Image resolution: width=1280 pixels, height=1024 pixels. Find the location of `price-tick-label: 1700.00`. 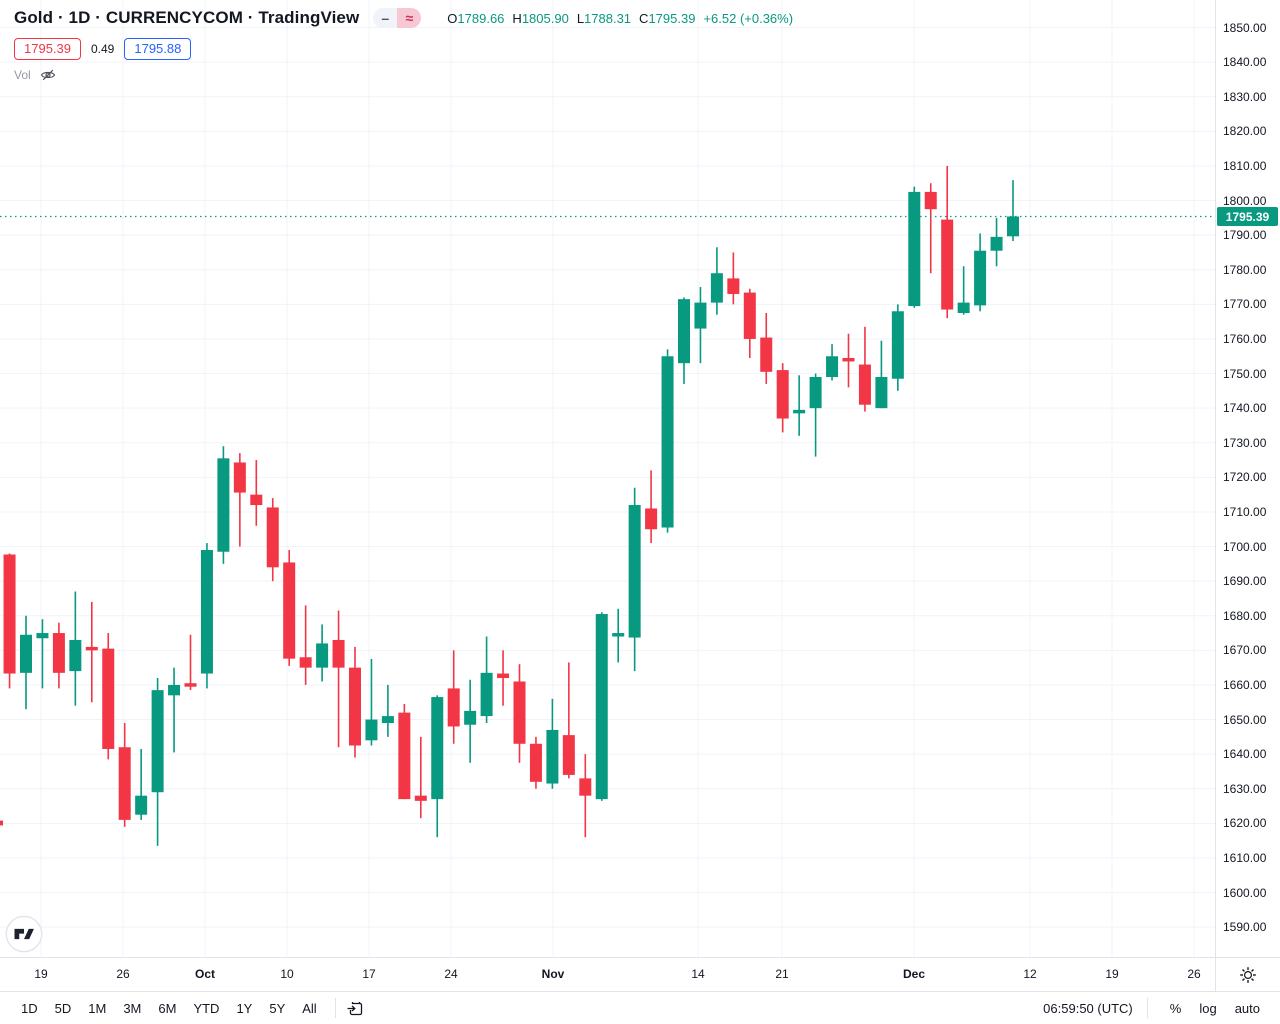

price-tick-label: 1700.00 is located at coordinates (1245, 546).